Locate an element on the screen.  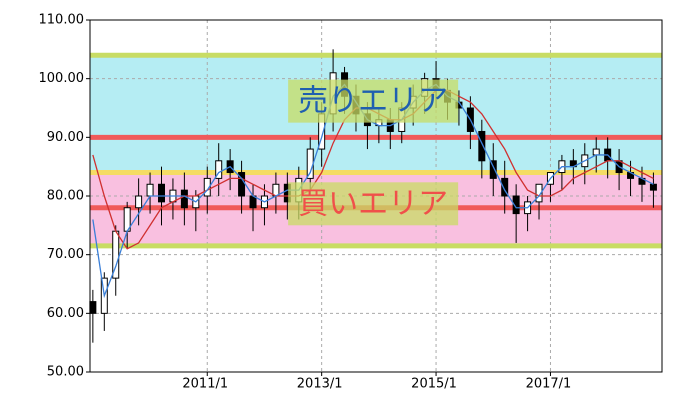
y-tick-label: 70.00 is located at coordinates (65, 254).